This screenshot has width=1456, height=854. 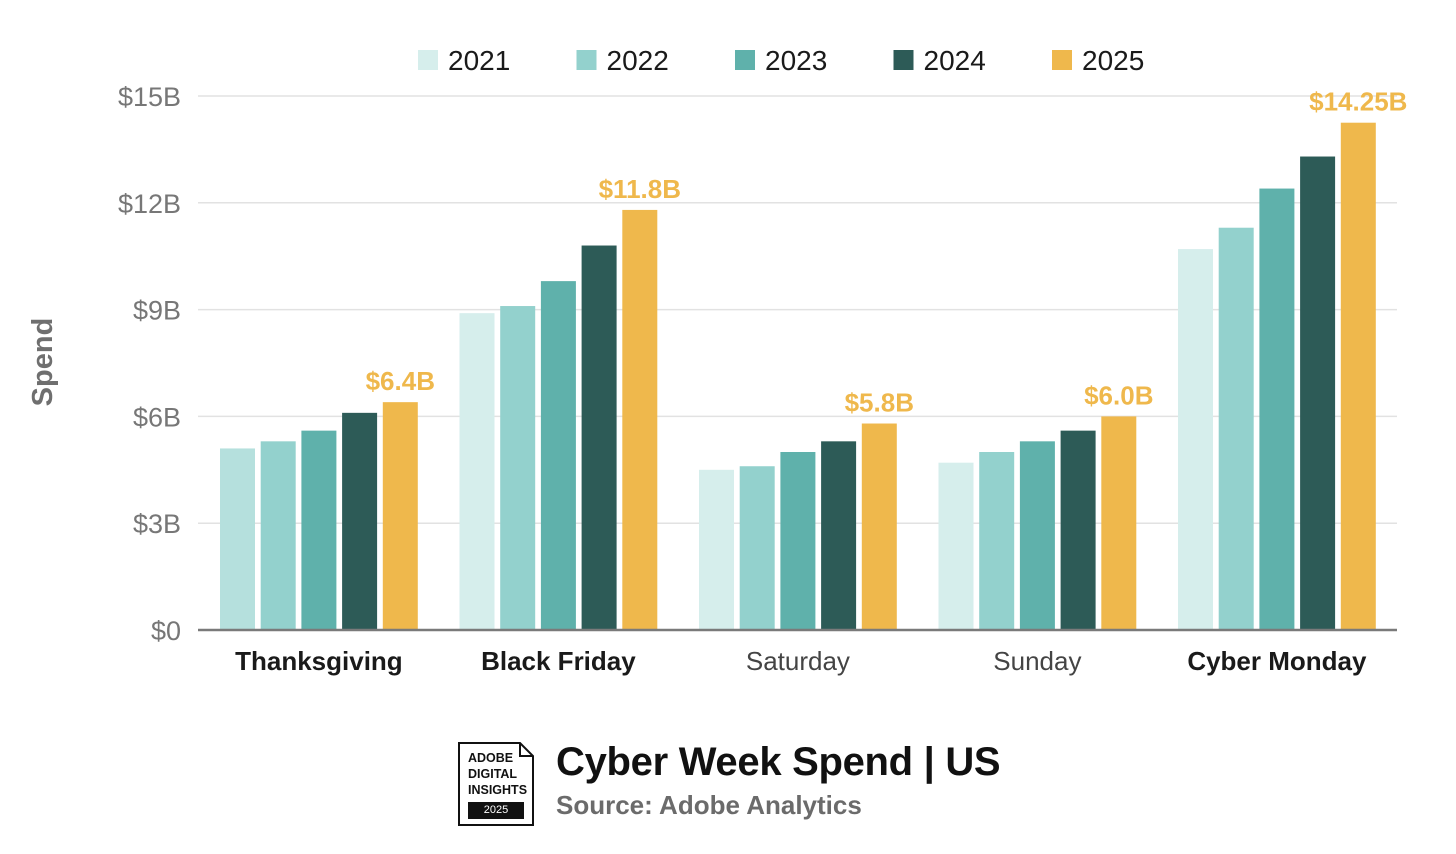 What do you see at coordinates (278, 535) in the screenshot?
I see `bar-thanksgiving-2022` at bounding box center [278, 535].